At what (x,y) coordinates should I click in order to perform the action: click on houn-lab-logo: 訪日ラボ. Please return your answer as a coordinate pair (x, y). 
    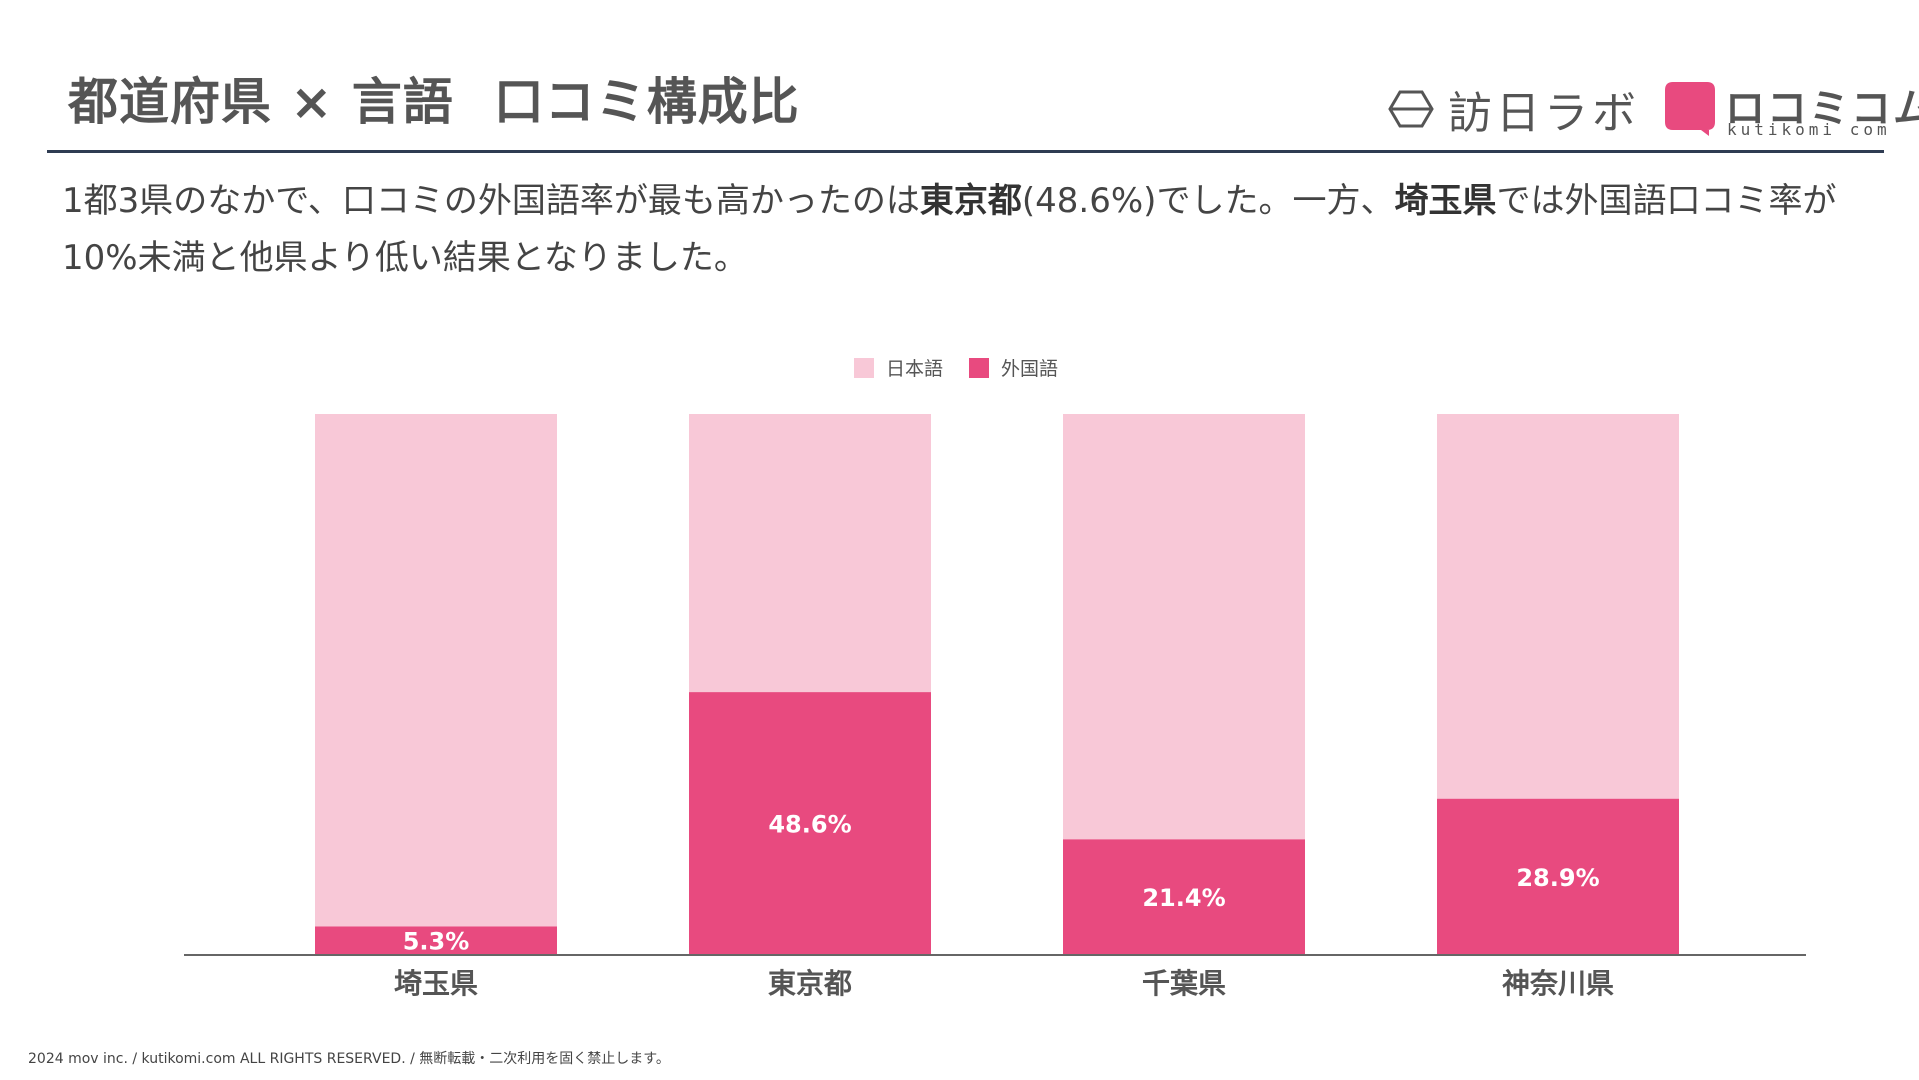
    Looking at the image, I should click on (1513, 109).